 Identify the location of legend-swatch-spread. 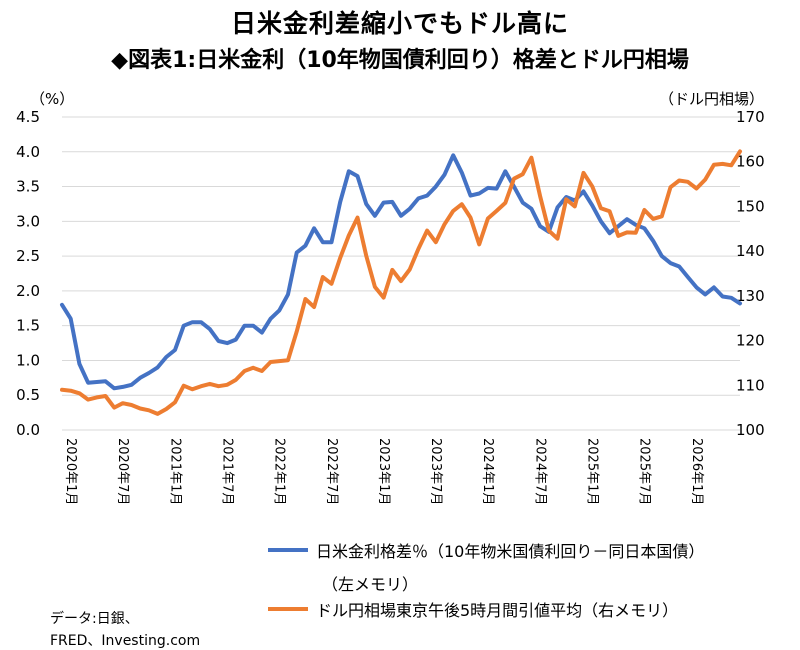
(288, 550).